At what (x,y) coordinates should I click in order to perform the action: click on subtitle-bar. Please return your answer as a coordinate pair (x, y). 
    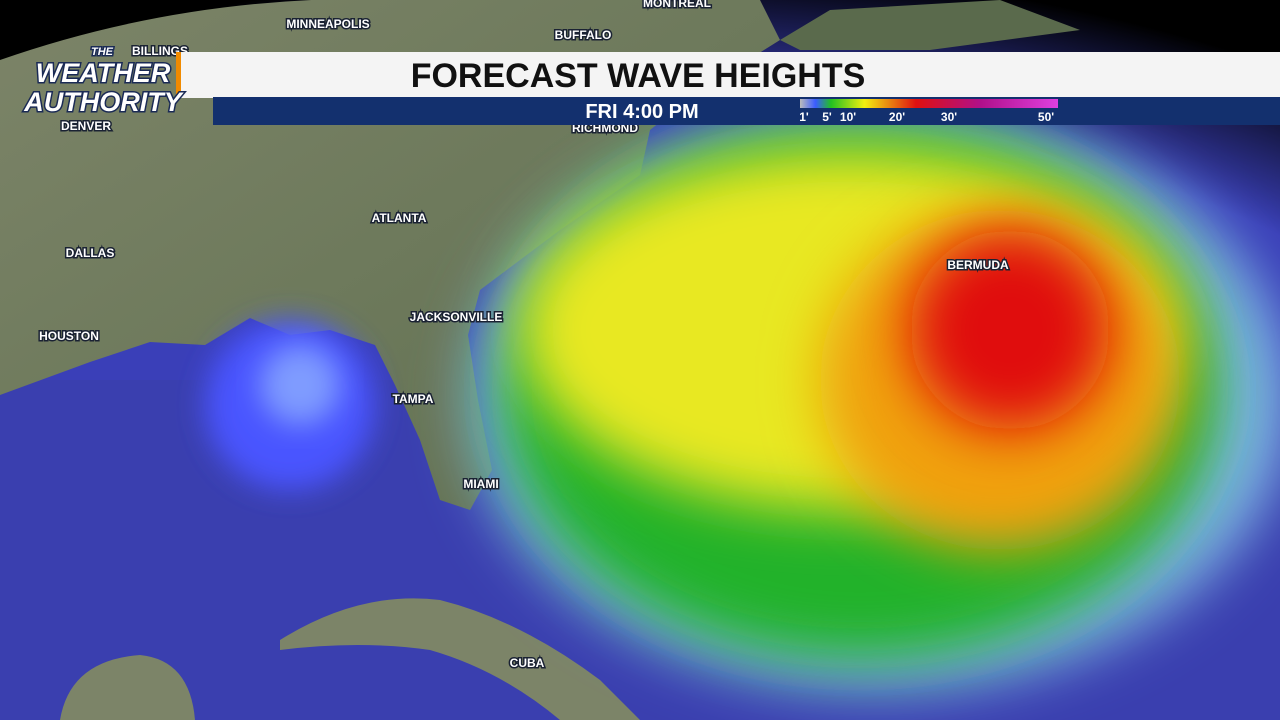
    Looking at the image, I should click on (746, 111).